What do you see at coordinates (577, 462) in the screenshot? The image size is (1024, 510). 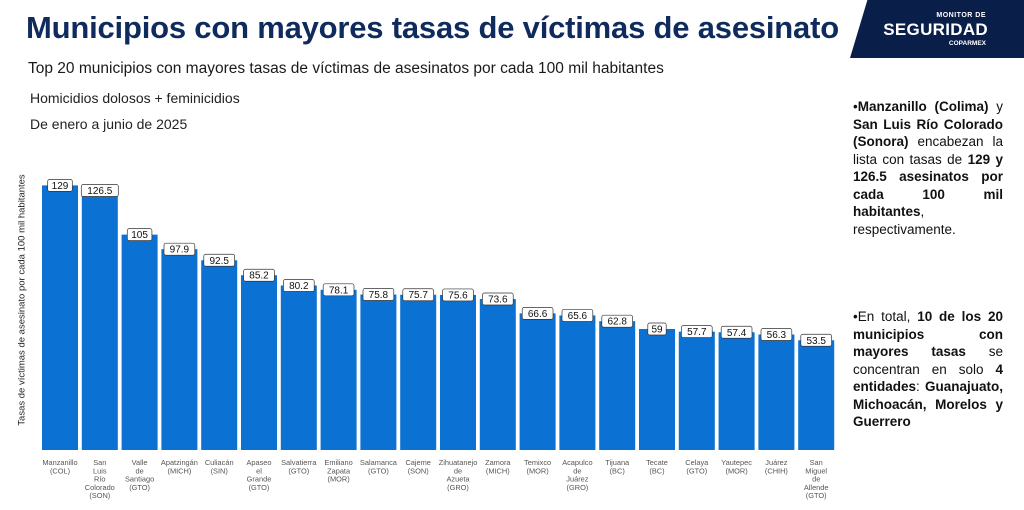 I see `x-tick-label-line: Acapulco` at bounding box center [577, 462].